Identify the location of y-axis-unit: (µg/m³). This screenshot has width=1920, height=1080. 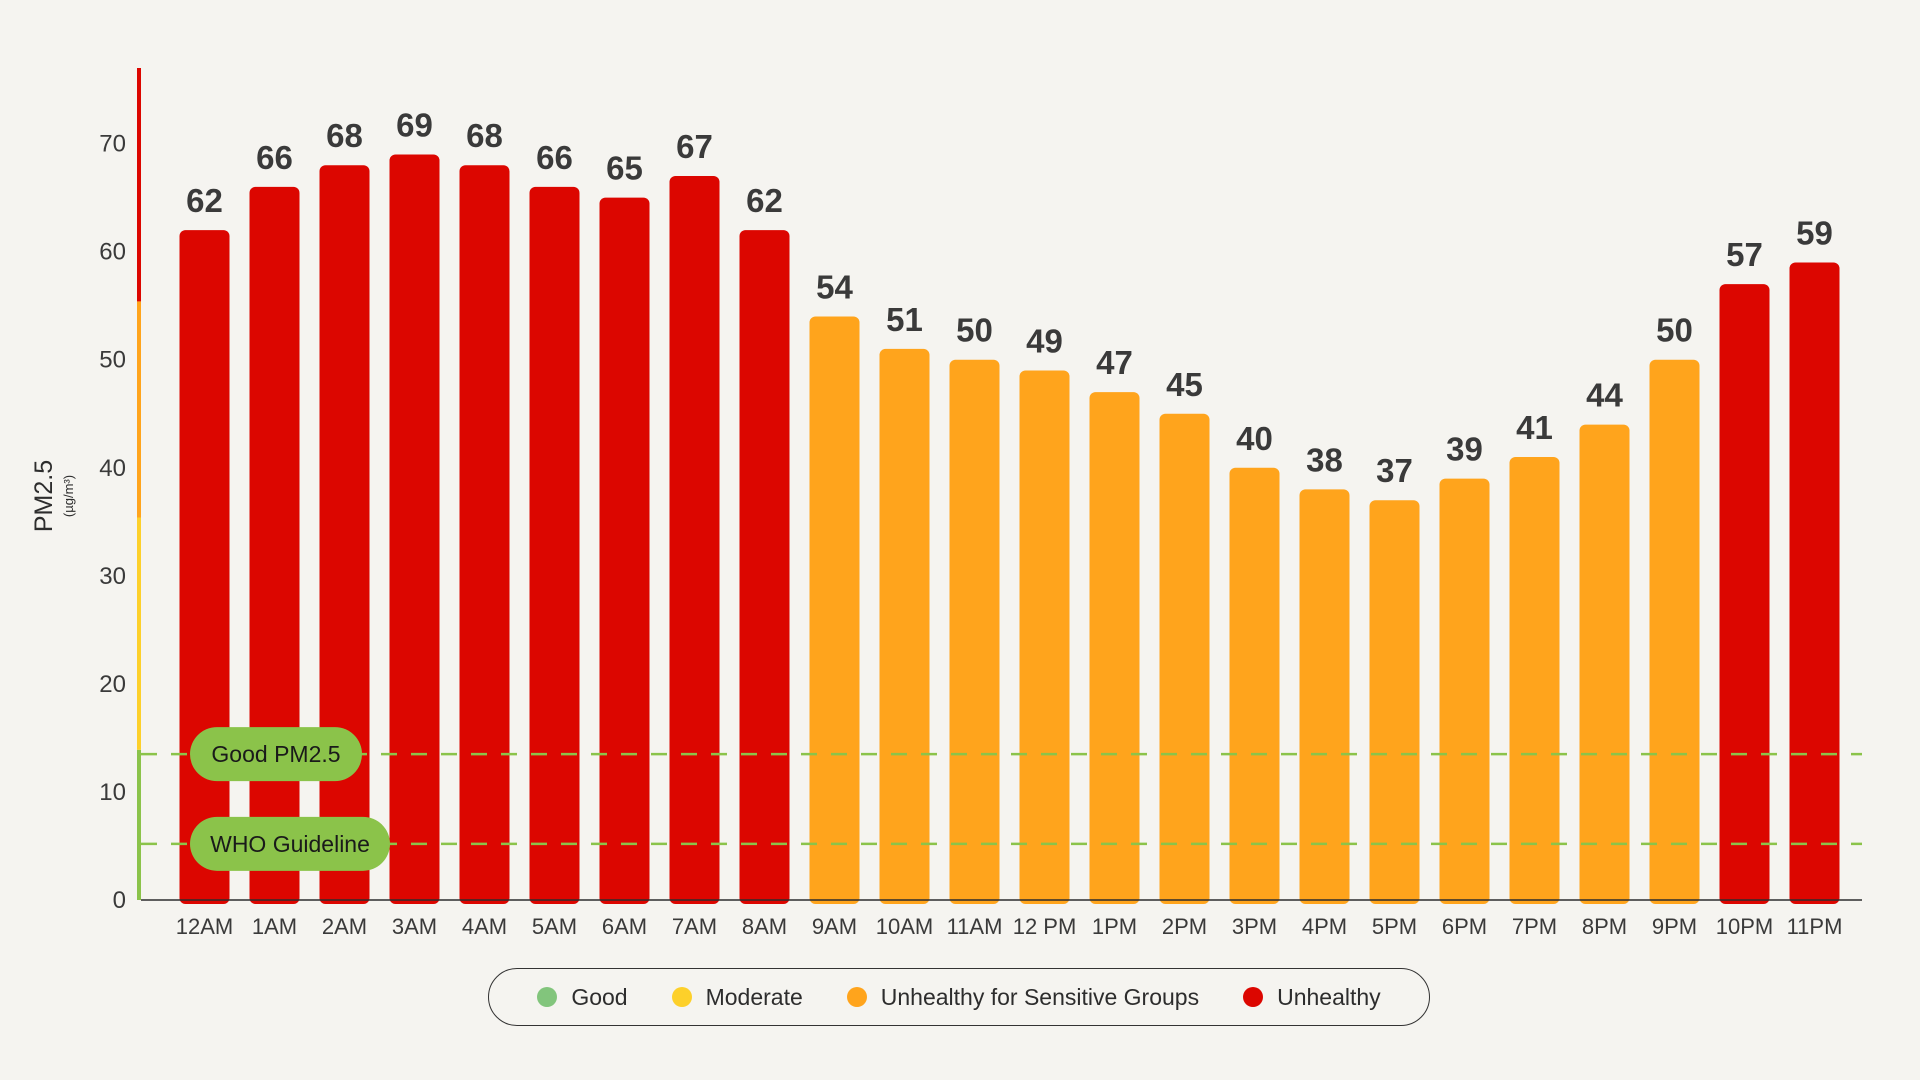
(68, 496).